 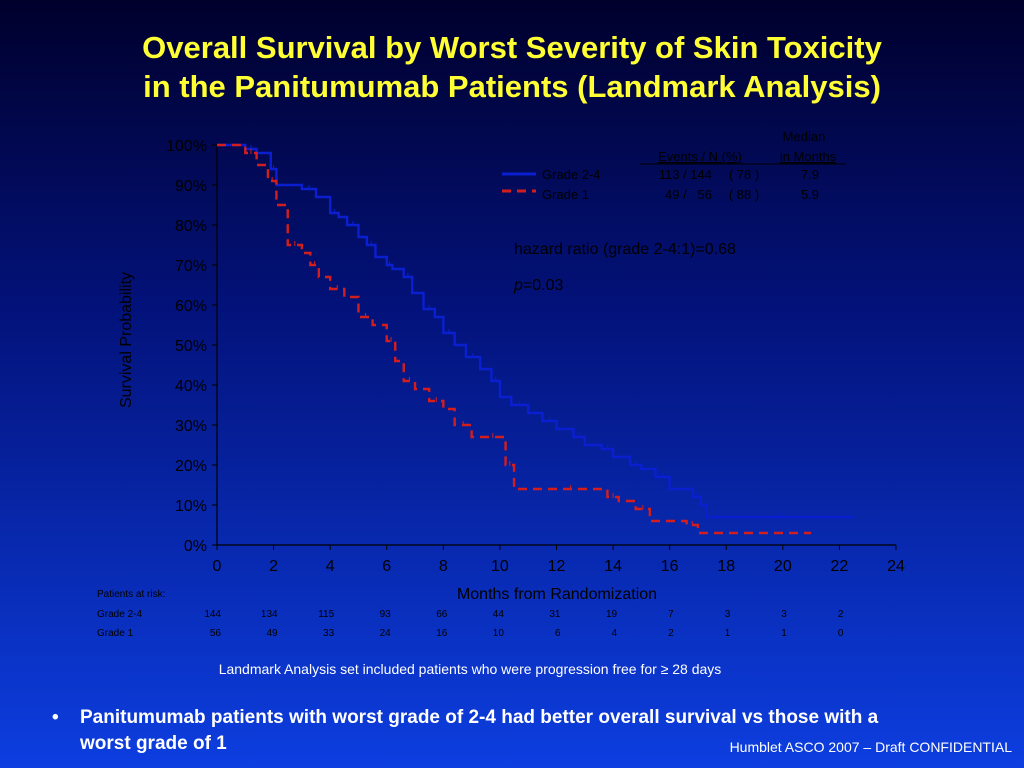 I want to click on legend-label-grade-2-4: Grade 2-4, so click(x=571, y=174).